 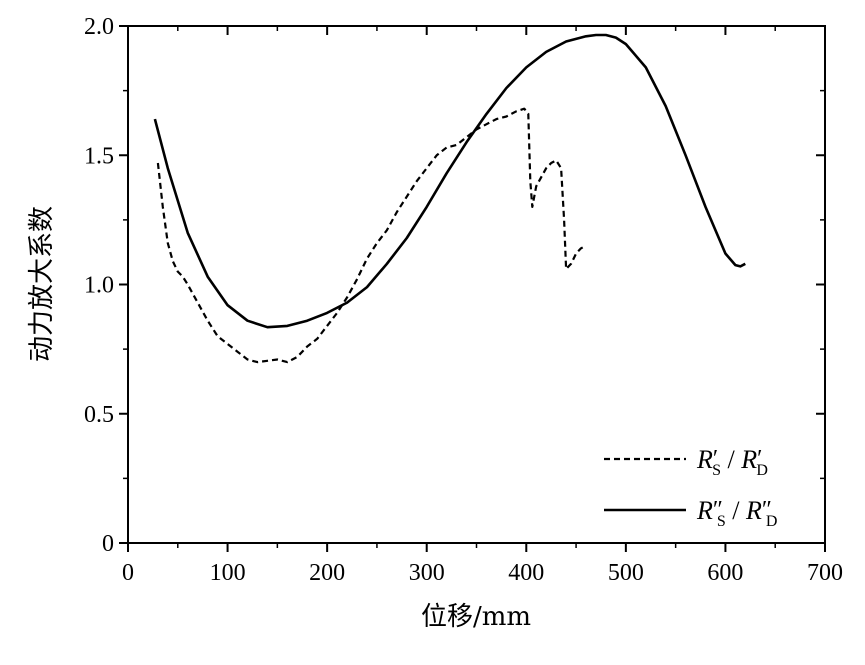 What do you see at coordinates (476, 617) in the screenshot?
I see `x-axis-title: 位移/mm` at bounding box center [476, 617].